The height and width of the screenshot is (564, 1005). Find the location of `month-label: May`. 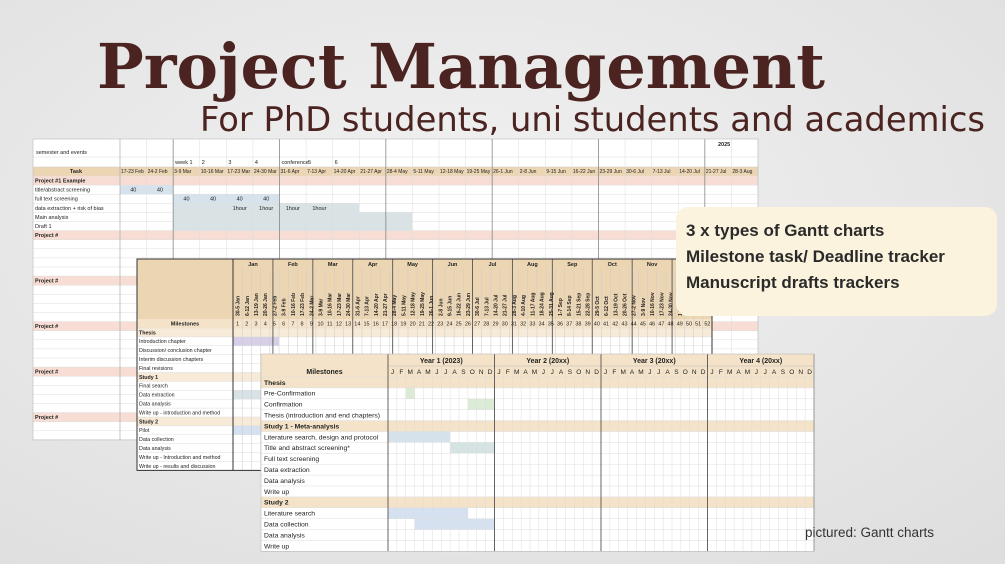

month-label: May is located at coordinates (413, 265).